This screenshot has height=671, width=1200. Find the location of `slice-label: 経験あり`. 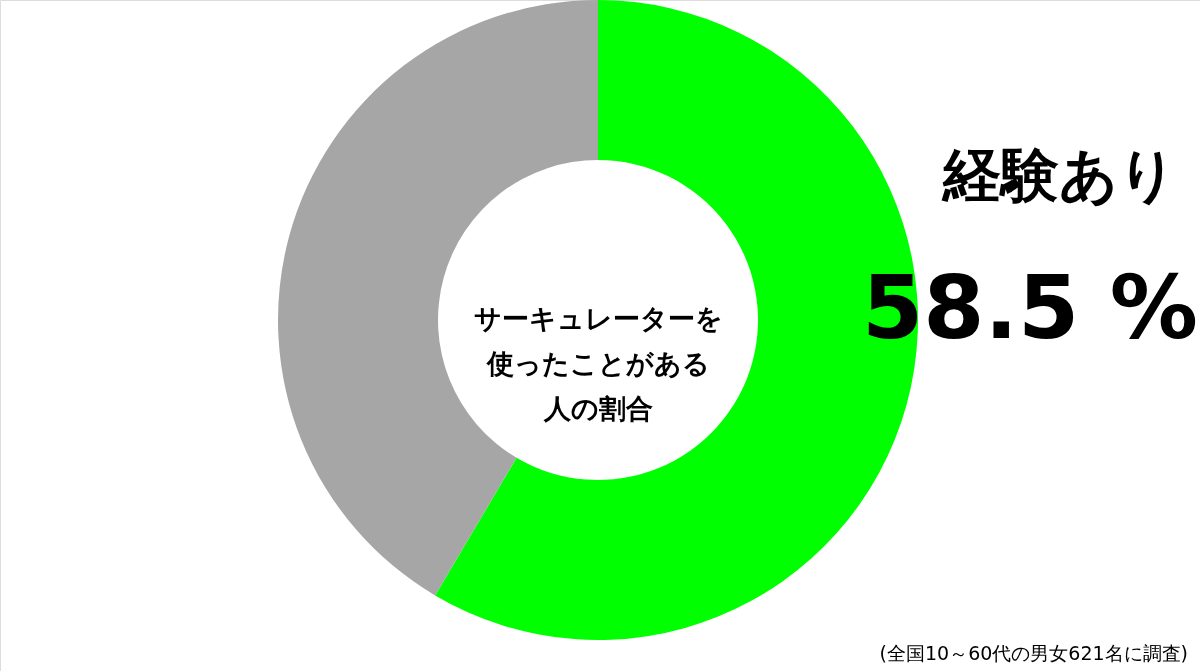

slice-label: 経験あり is located at coordinates (1059, 175).